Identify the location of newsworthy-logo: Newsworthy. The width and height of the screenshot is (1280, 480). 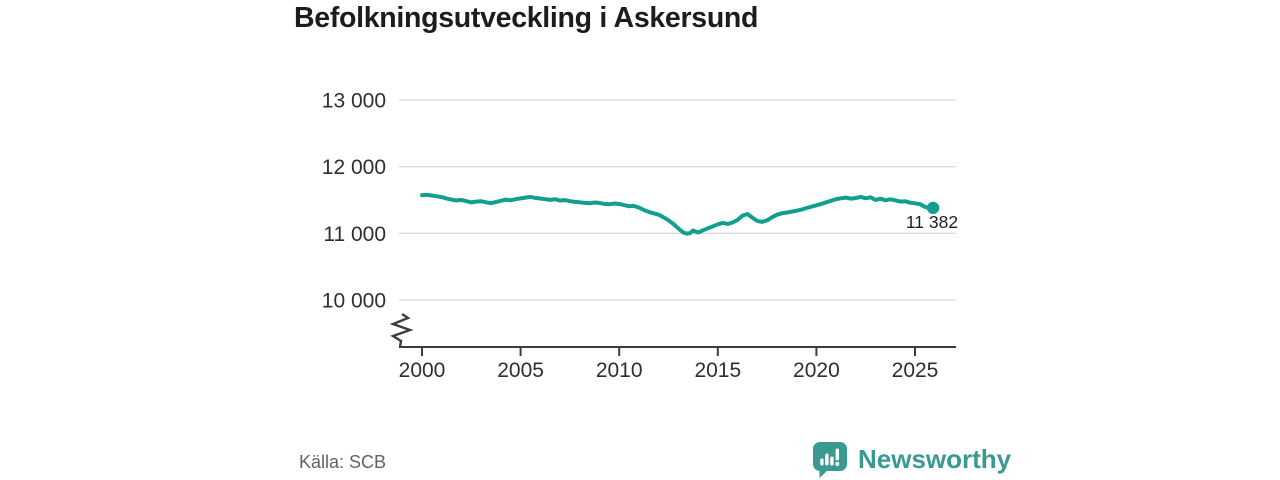
(911, 459).